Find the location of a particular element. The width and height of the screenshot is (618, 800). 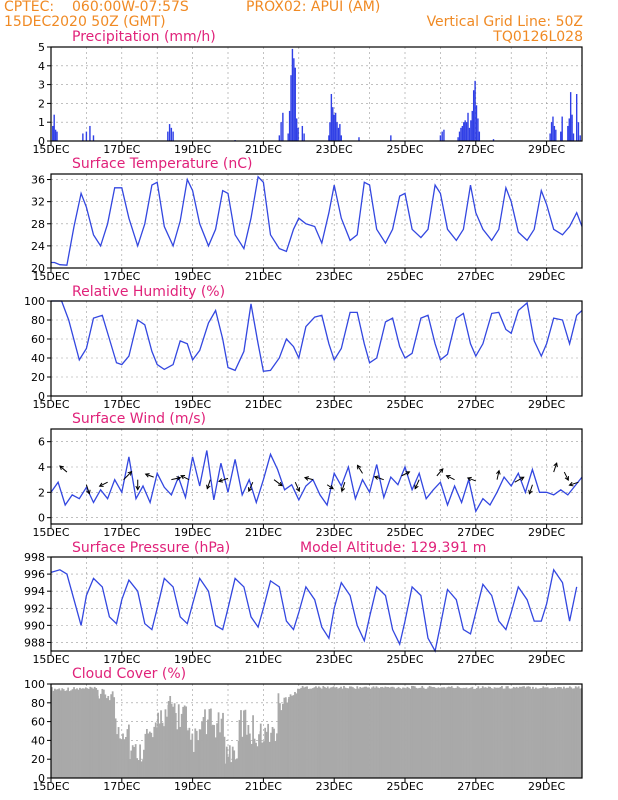

press-ytick-label: 992 is located at coordinates (34, 608).